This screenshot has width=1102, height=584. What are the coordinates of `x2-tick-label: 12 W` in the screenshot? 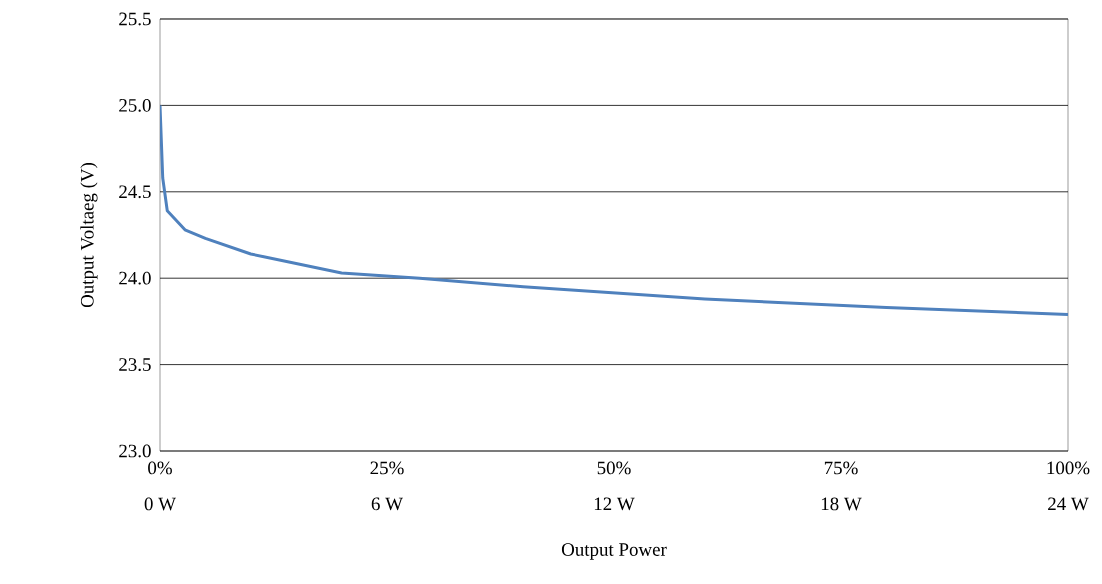 It's located at (614, 504).